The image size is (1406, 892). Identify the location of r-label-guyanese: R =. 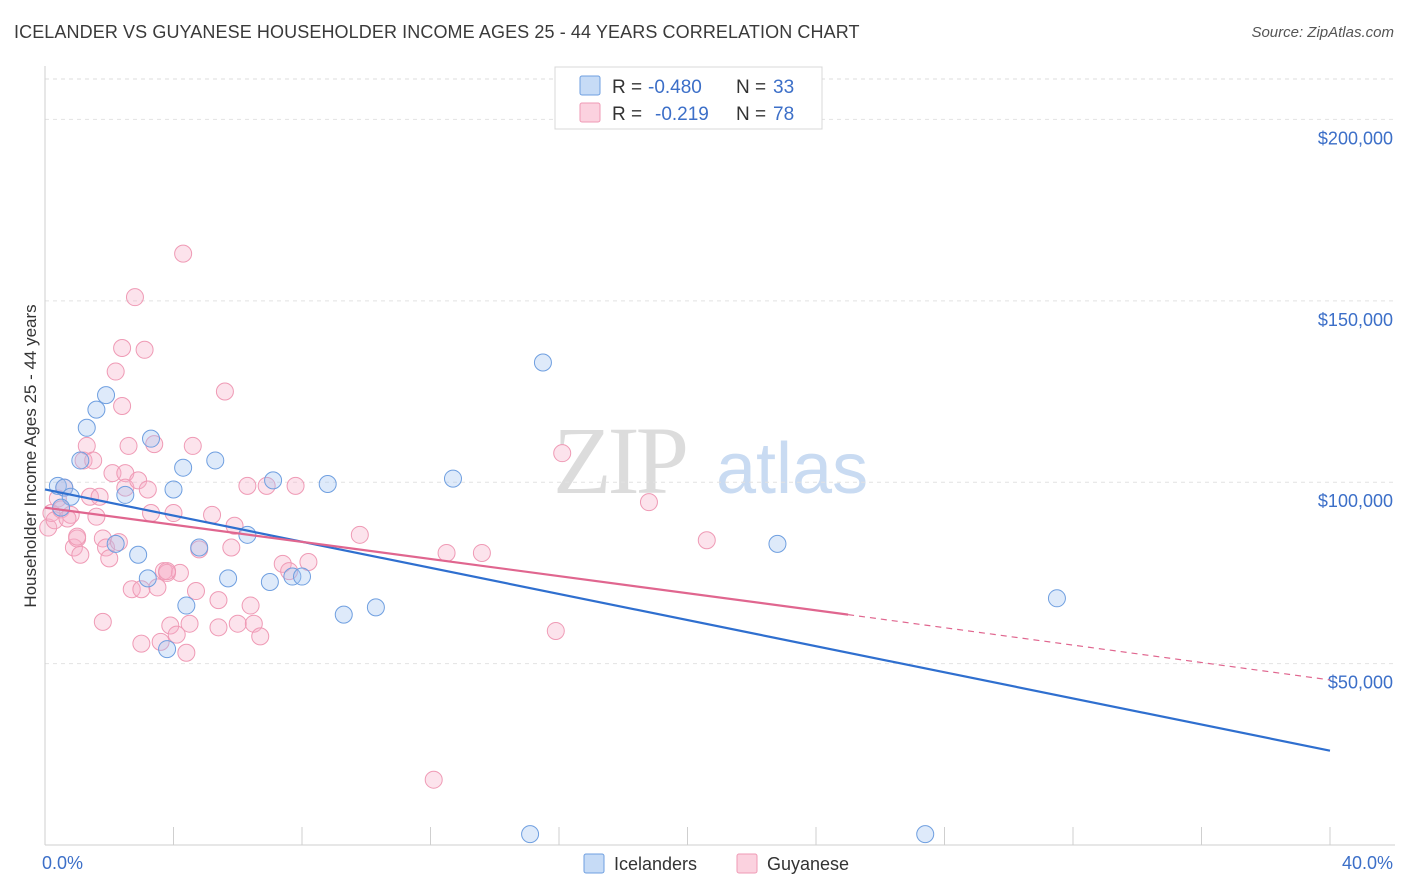
(627, 114).